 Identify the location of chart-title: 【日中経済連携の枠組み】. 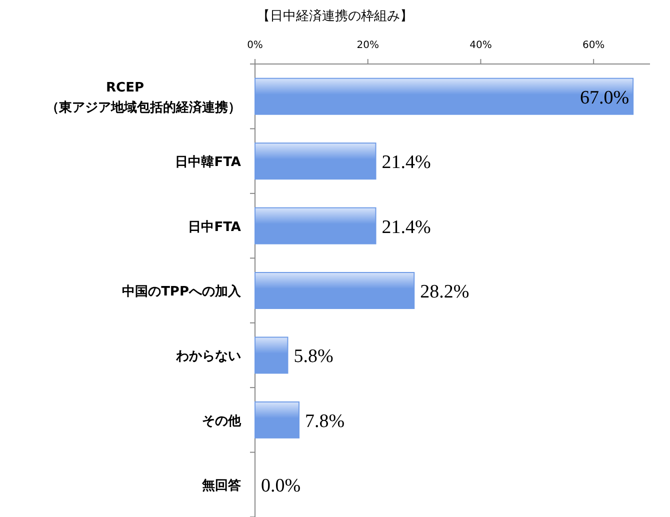
(335, 16).